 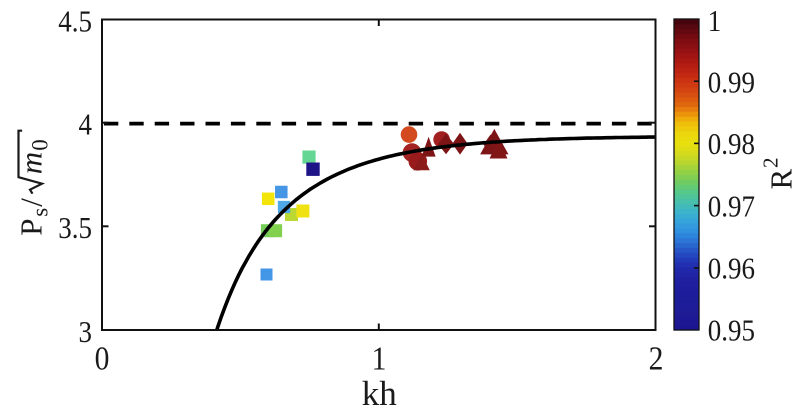 What do you see at coordinates (380, 393) in the screenshot?
I see `svg-text: kh` at bounding box center [380, 393].